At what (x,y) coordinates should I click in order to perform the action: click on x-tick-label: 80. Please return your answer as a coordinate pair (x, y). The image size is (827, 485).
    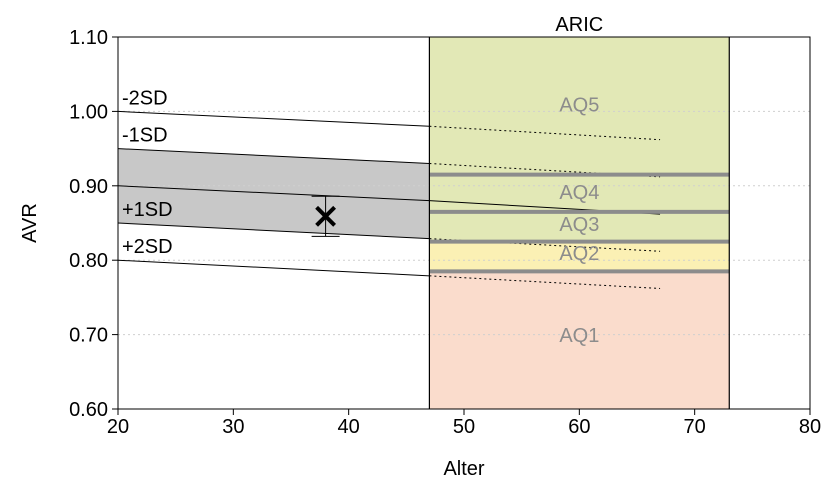
    Looking at the image, I should click on (810, 427).